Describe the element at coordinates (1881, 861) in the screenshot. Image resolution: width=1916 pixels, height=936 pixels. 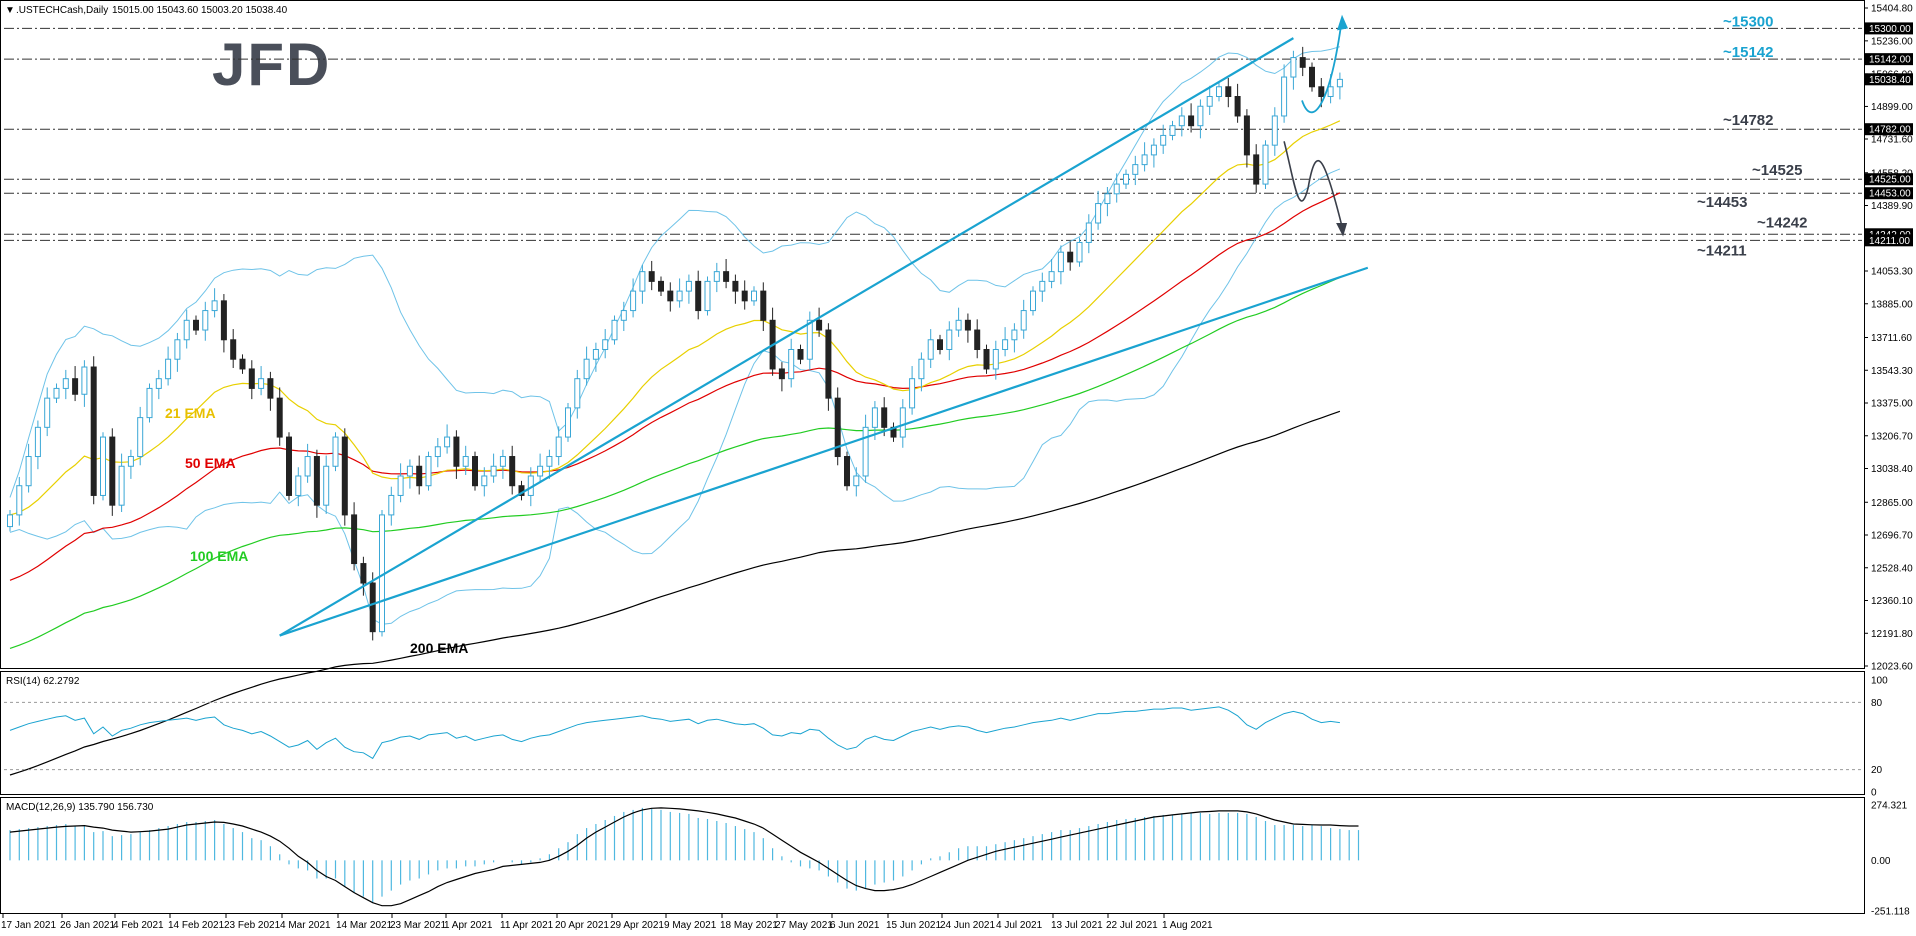
I see `macd-tick-label-1: 0.00` at that location.